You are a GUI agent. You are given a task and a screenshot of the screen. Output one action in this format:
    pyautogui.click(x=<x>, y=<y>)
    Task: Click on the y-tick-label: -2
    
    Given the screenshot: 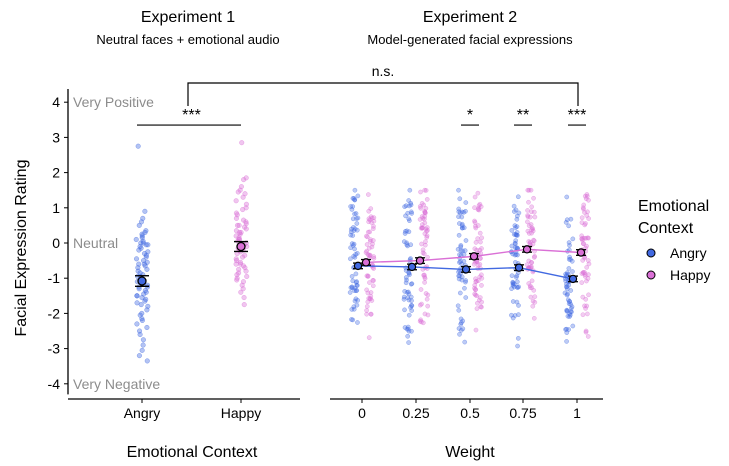 What is the action you would take?
    pyautogui.click(x=54, y=313)
    